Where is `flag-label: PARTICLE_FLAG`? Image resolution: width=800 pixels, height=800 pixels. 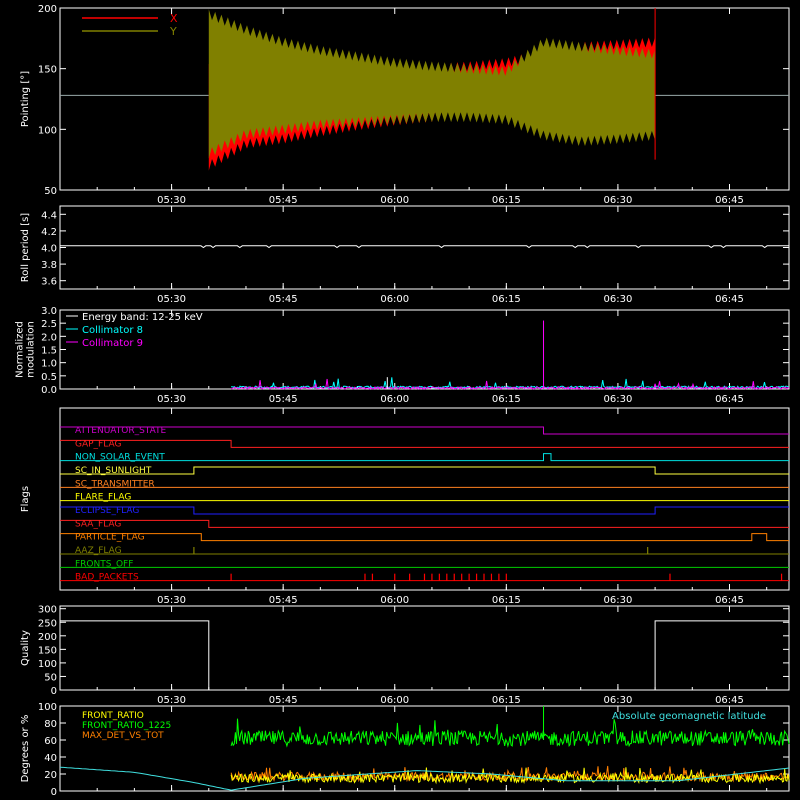 flag-label: PARTICLE_FLAG is located at coordinates (110, 538).